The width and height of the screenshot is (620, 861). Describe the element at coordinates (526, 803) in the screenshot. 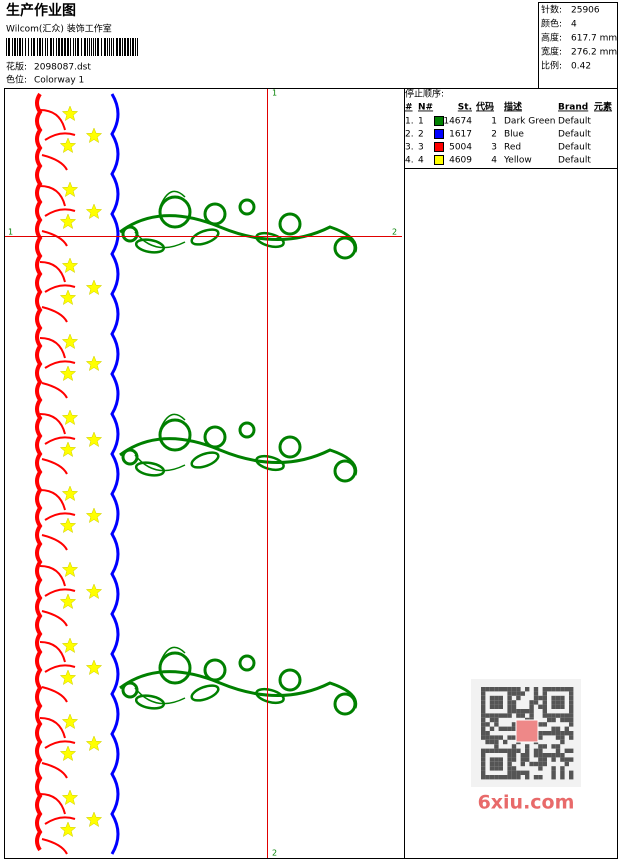

I see `watermark: 6xiu.com` at that location.